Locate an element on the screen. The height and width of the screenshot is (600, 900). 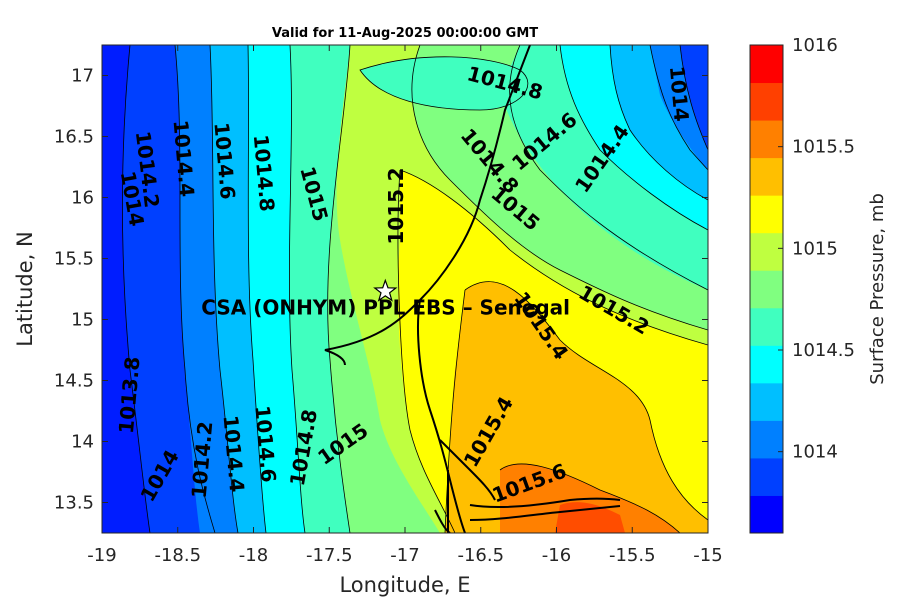
x-axis-label: Longitude, E is located at coordinates (404, 585).